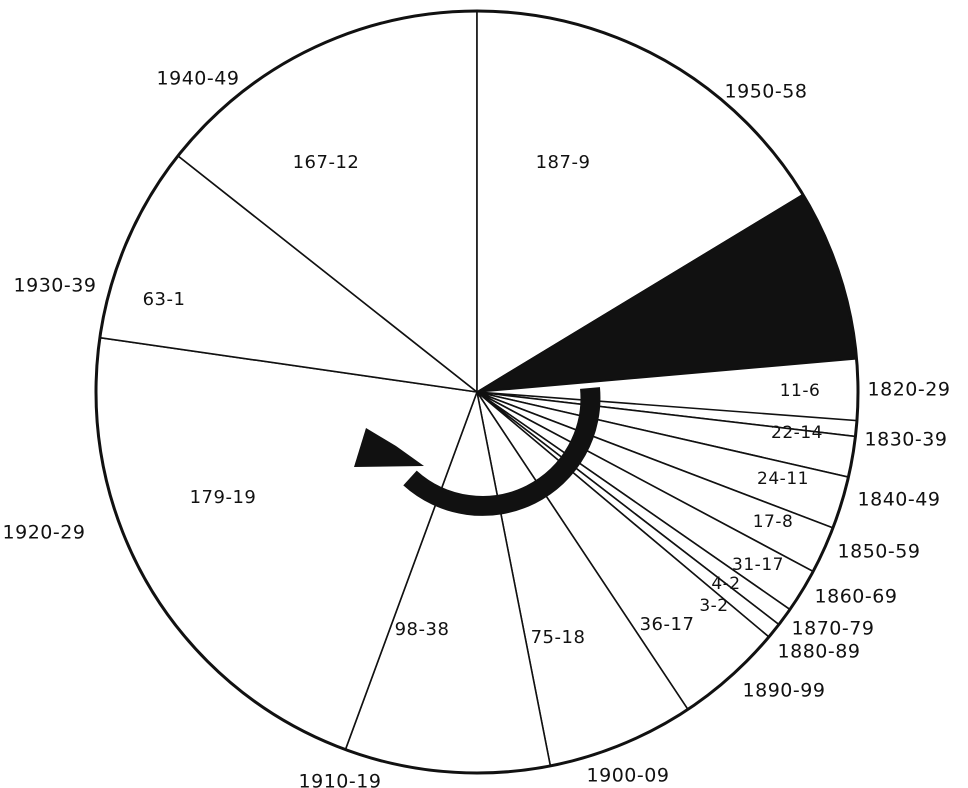  Describe the element at coordinates (340, 779) in the screenshot. I see `slice-period-label: 1910-19` at that location.